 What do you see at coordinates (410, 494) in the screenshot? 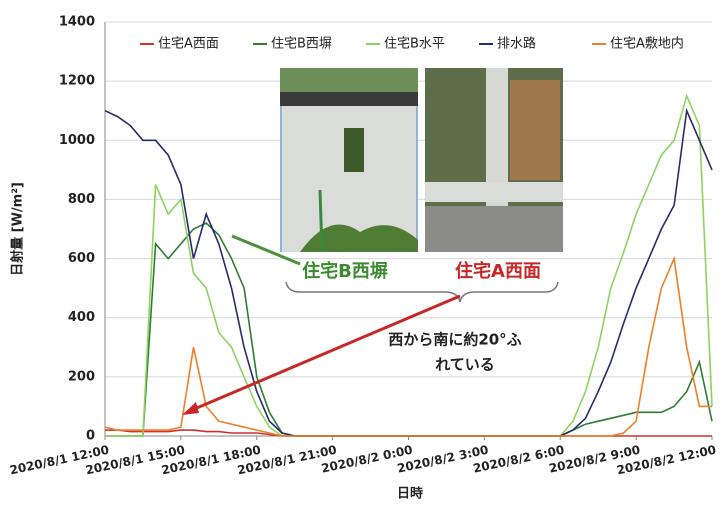
I see `x-axis-label: 日時` at bounding box center [410, 494].